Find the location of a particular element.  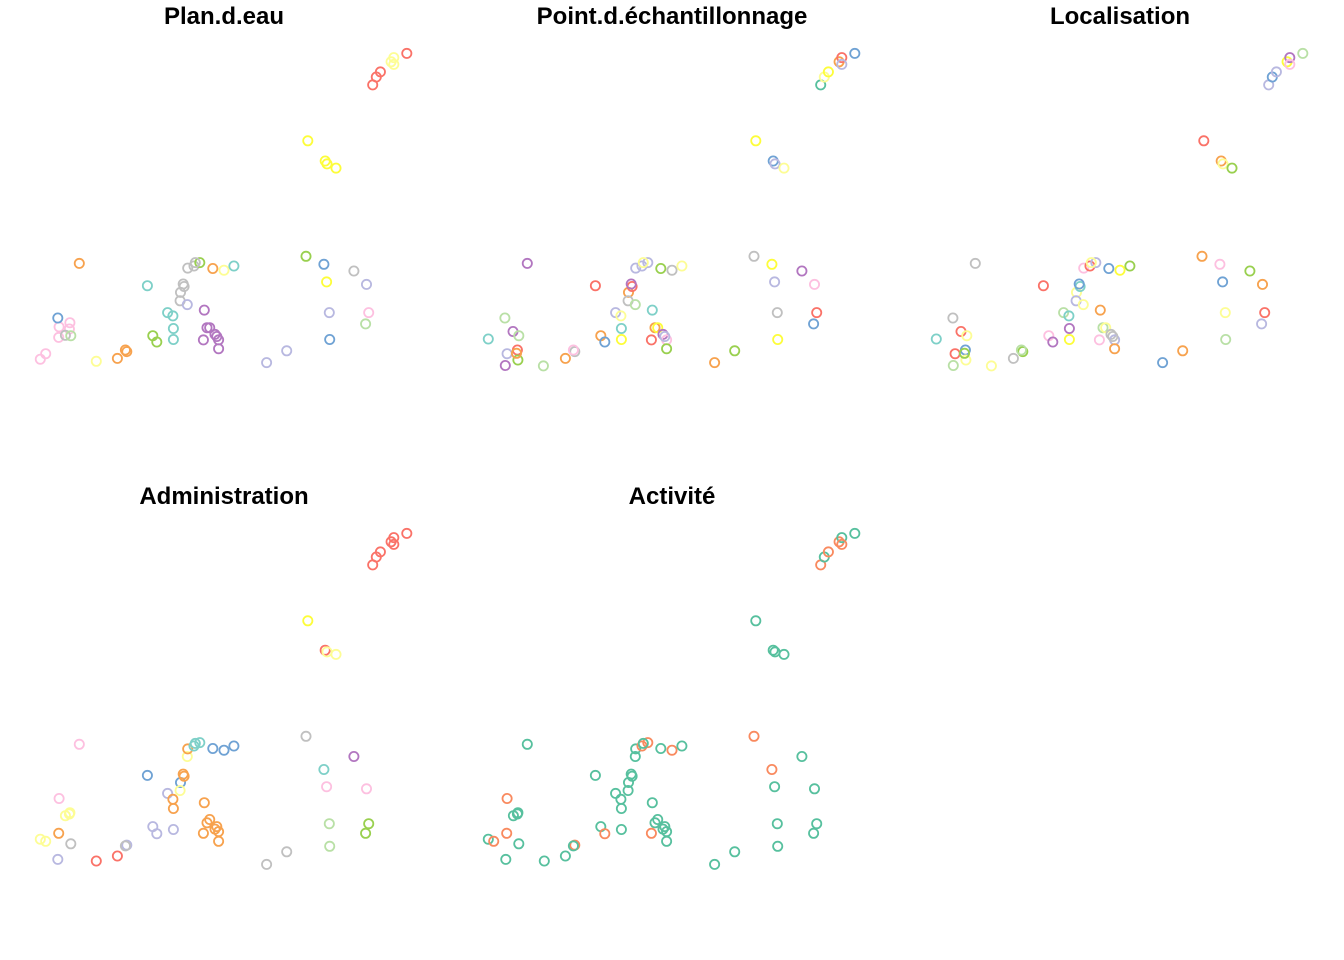

scatter-plot is located at coordinates (1119, 209).